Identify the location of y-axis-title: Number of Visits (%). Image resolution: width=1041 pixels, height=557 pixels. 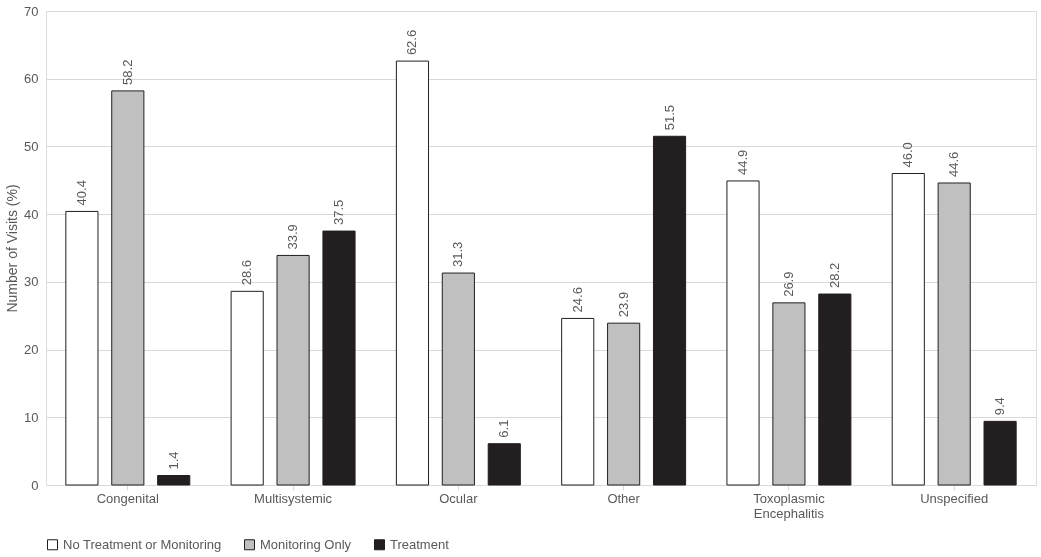
(12, 248).